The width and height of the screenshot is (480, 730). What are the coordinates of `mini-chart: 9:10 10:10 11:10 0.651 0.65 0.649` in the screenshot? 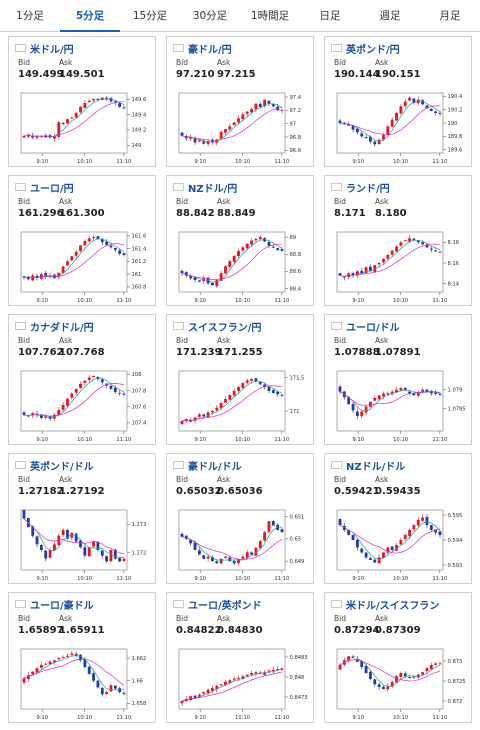 It's located at (240, 543).